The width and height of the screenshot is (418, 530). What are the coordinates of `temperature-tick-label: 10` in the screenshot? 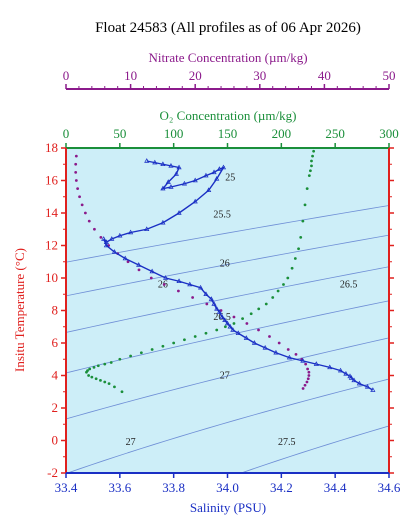 It's located at (51, 277).